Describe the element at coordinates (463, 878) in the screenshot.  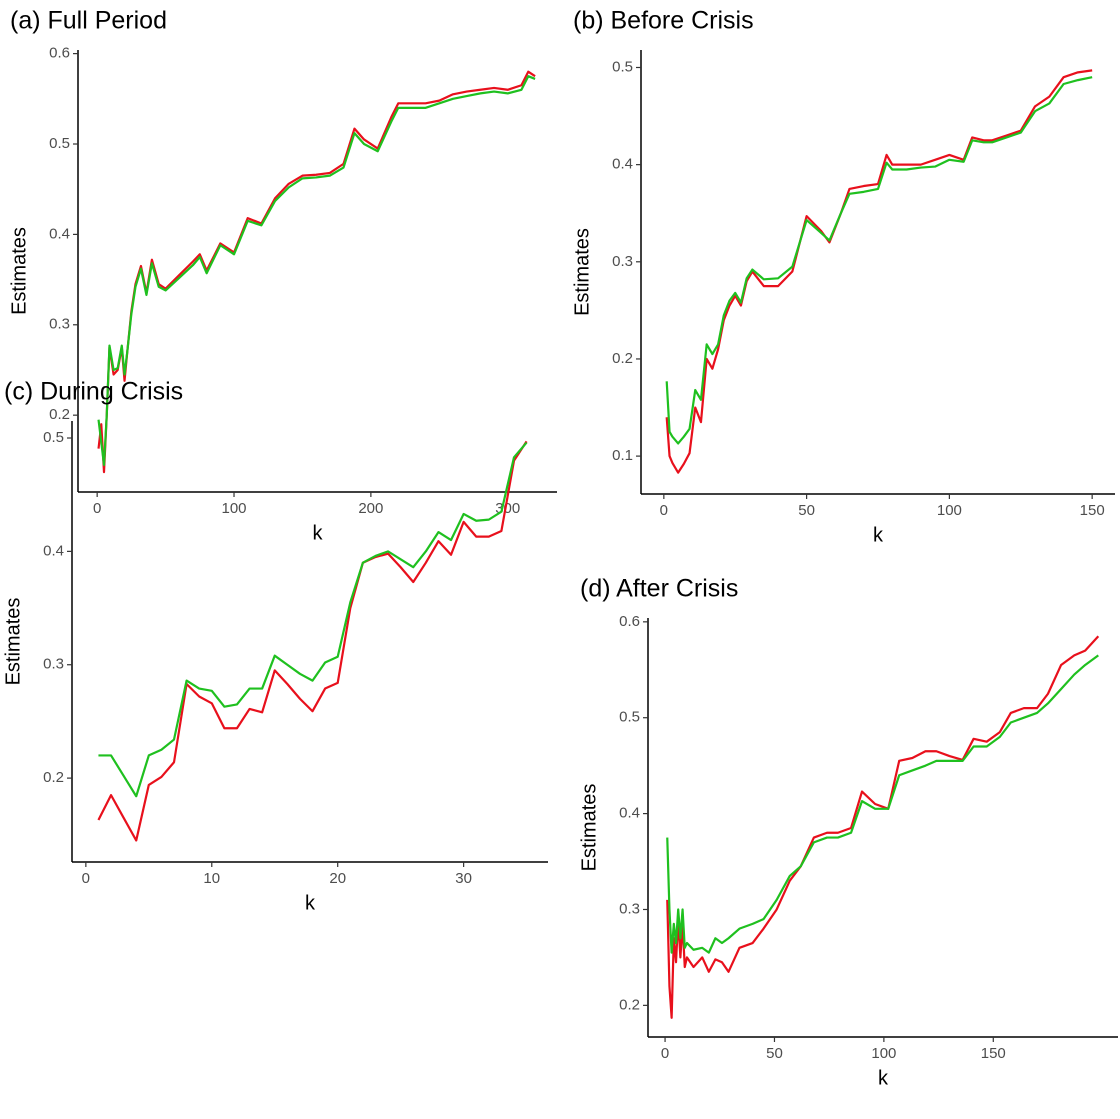
I see `x-tick-label: 30` at that location.